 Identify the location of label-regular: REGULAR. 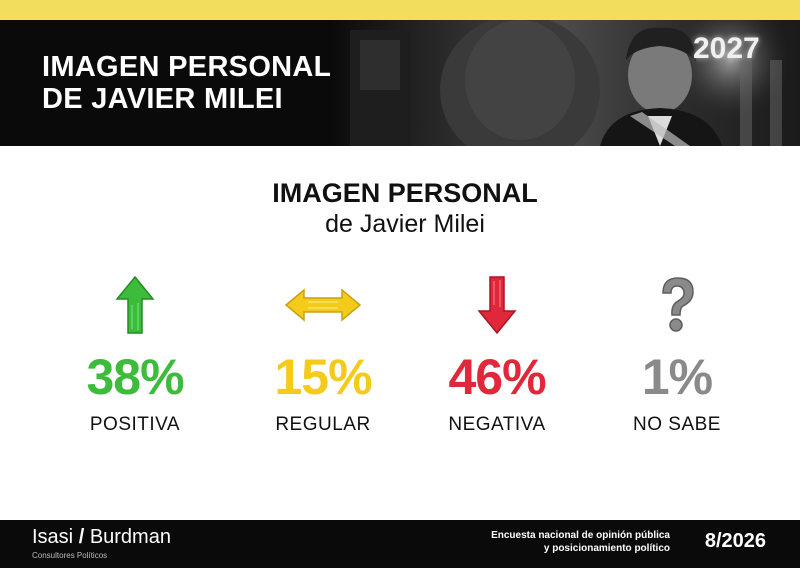
(323, 424).